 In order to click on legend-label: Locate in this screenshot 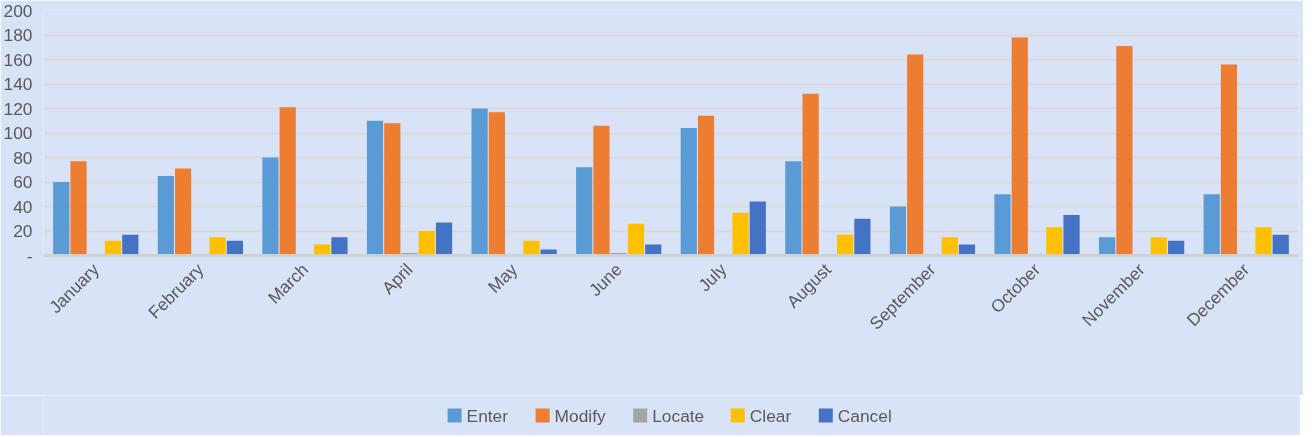, I will do `click(678, 415)`.